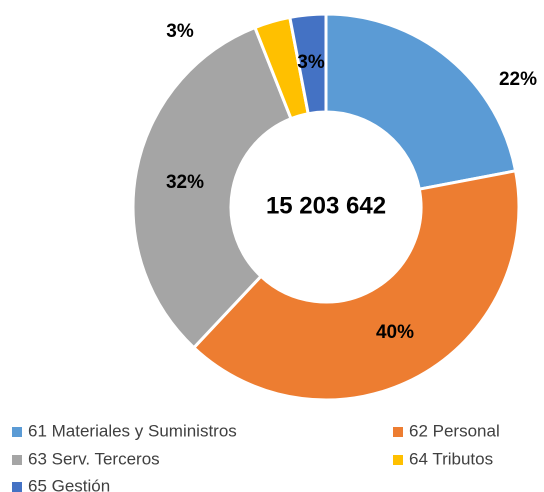 The height and width of the screenshot is (492, 544). Describe the element at coordinates (518, 79) in the screenshot. I see `data-label: 22%` at that location.